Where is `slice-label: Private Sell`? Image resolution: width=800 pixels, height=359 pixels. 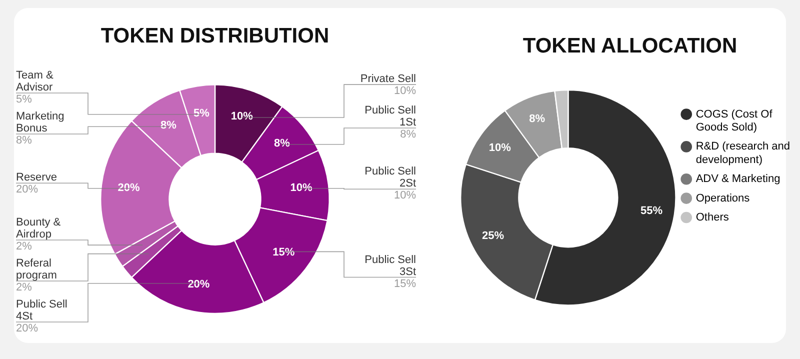 slice-label: Private Sell is located at coordinates (388, 79).